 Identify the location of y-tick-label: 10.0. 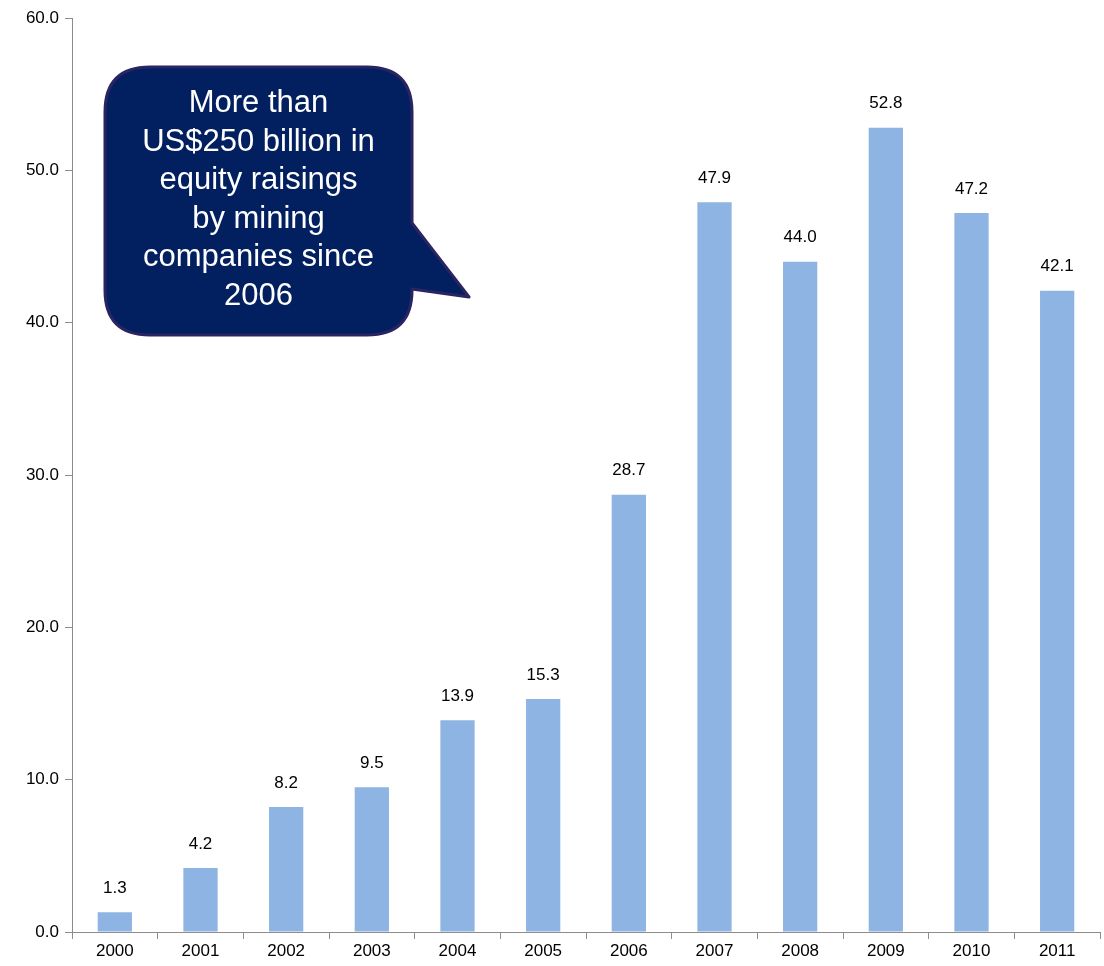
(42, 779).